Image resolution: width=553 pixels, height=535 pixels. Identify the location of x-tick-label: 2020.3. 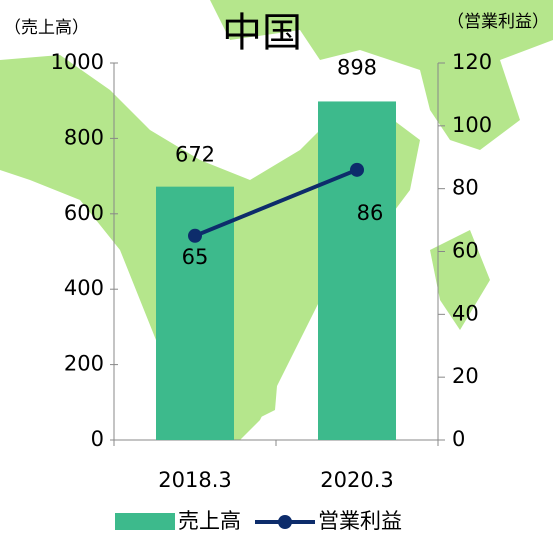
(356, 480).